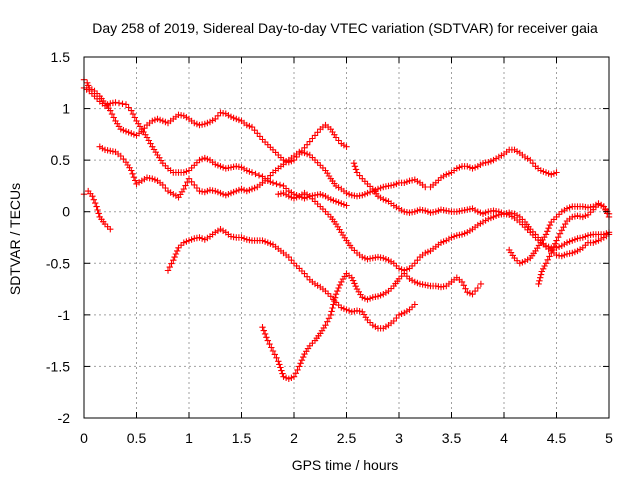  I want to click on y-tick-label: -2, so click(64, 418).